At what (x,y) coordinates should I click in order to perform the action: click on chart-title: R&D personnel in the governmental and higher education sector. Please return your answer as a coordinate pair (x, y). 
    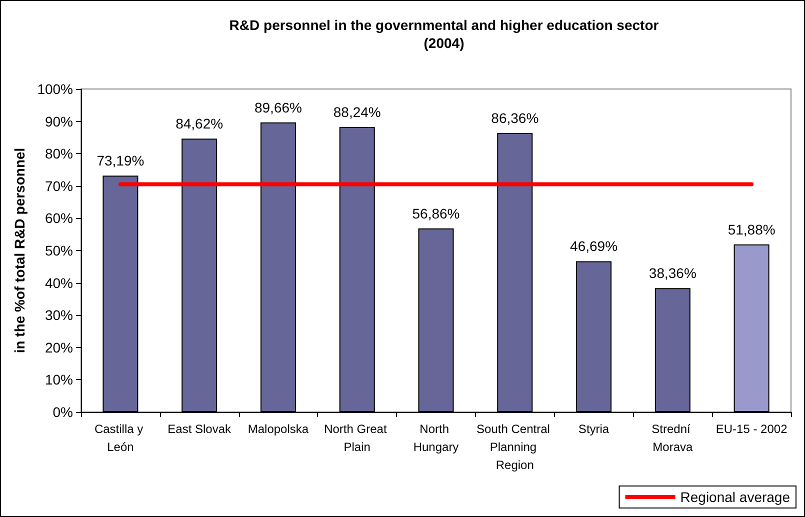
    Looking at the image, I should click on (444, 25).